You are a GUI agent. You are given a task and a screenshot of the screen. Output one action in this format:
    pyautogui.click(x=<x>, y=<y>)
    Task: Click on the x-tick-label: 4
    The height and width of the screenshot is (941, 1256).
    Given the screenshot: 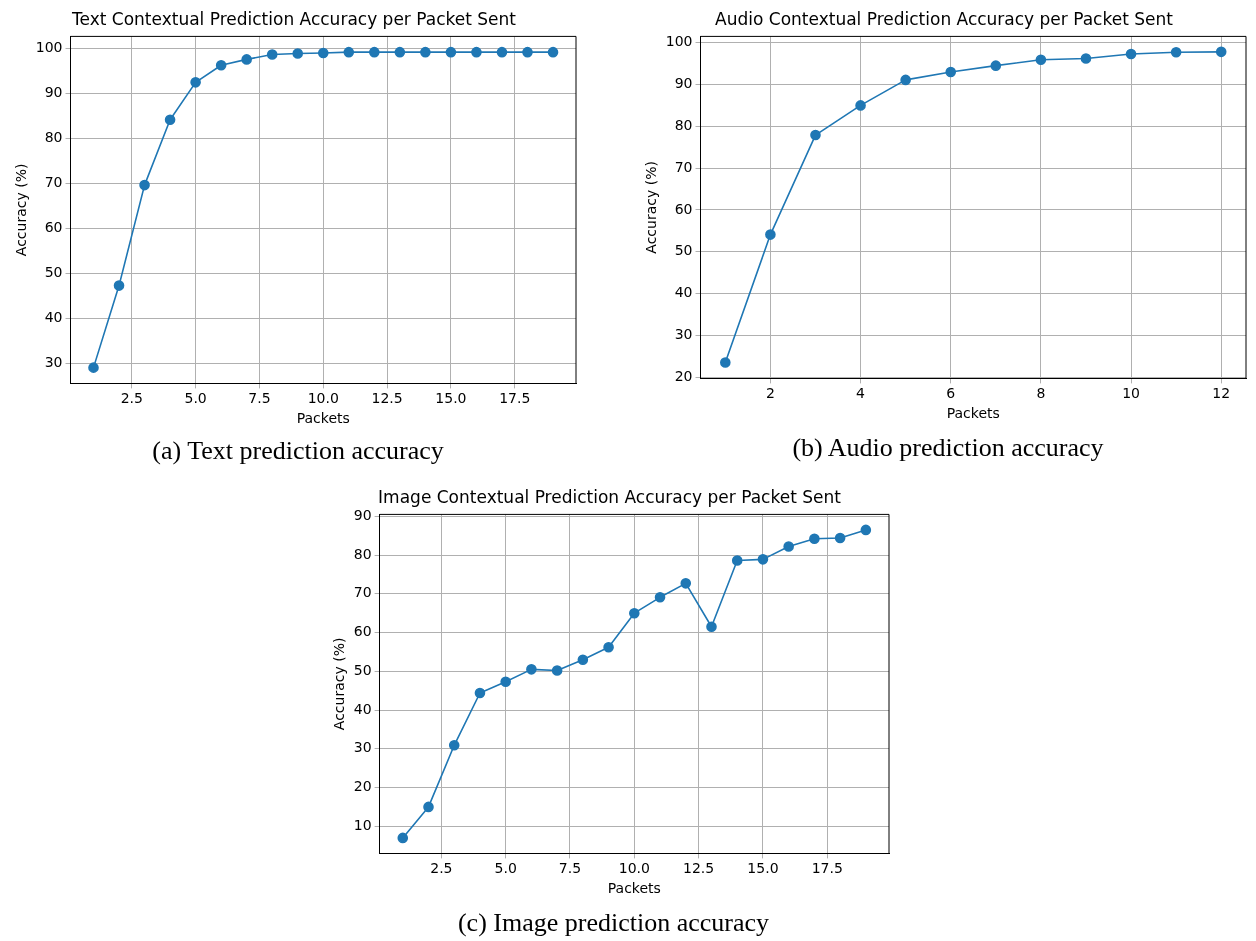 What is the action you would take?
    pyautogui.click(x=861, y=393)
    